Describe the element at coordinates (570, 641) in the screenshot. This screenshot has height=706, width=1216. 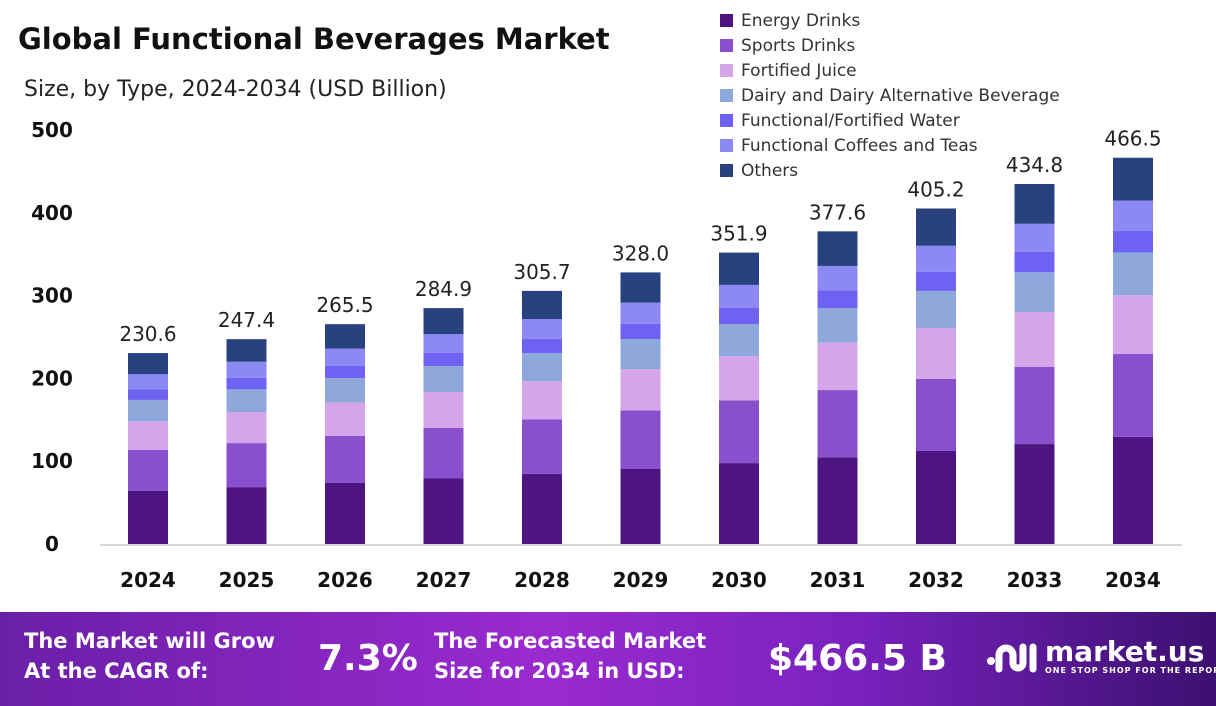
I see `forecast-label-line1: The Forecasted Market` at that location.